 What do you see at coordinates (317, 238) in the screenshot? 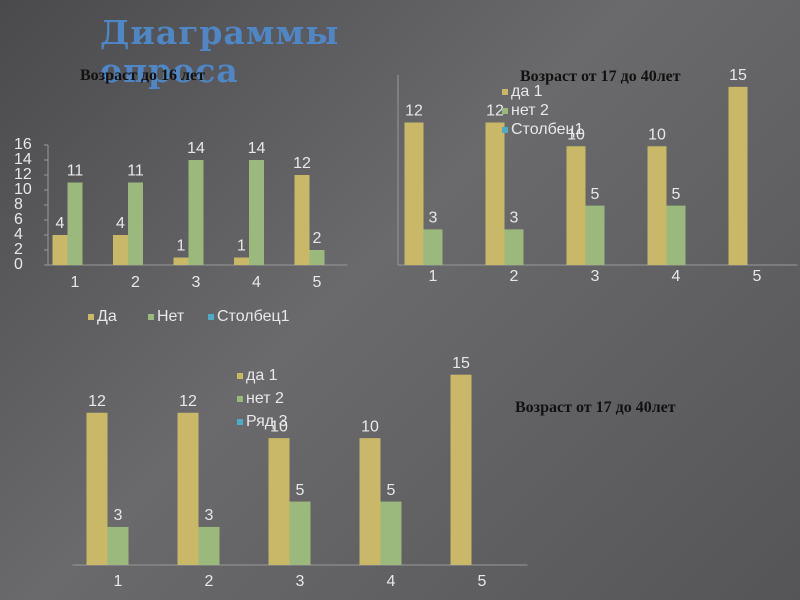
I see `data-label: 2` at bounding box center [317, 238].